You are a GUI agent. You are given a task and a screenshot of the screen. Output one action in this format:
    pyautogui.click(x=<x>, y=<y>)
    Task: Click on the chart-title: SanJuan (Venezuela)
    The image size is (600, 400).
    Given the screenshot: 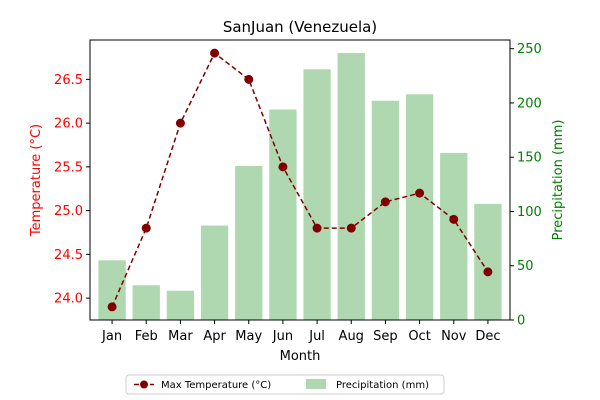 What is the action you would take?
    pyautogui.click(x=300, y=27)
    